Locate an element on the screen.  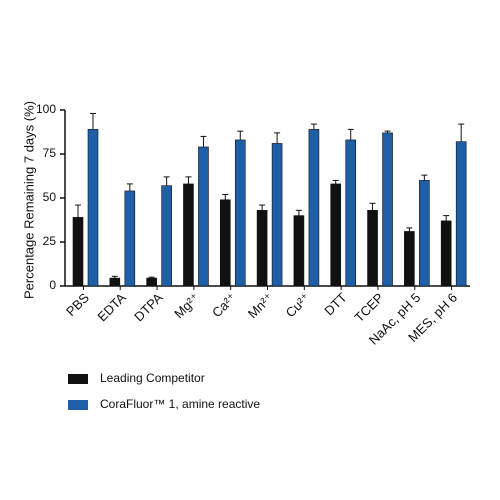
y-axis-label: Percentage Remaining 7 days (%) is located at coordinates (28, 200).